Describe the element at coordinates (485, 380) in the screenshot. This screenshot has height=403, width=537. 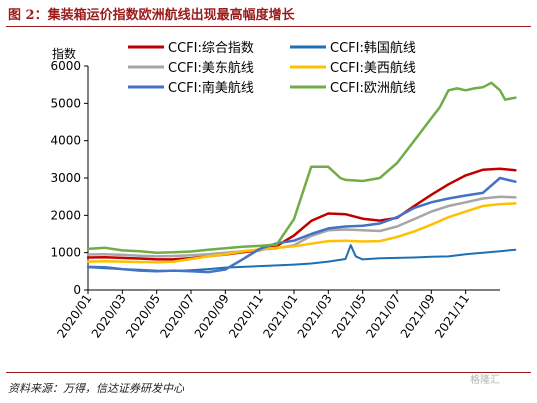
I see `watermark-logo: 格隆汇` at that location.